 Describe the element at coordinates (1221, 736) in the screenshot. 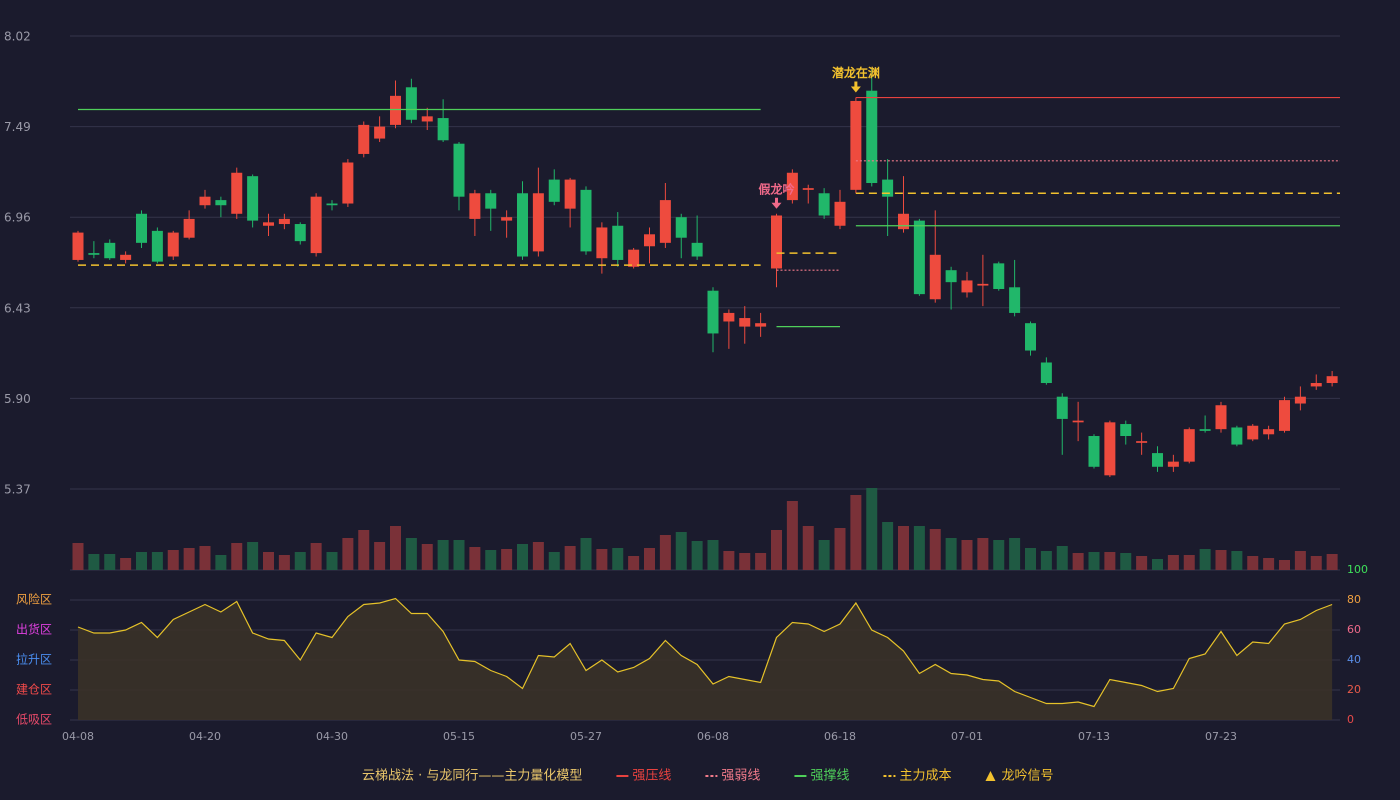

I see `x-tick-label: 07-23` at that location.